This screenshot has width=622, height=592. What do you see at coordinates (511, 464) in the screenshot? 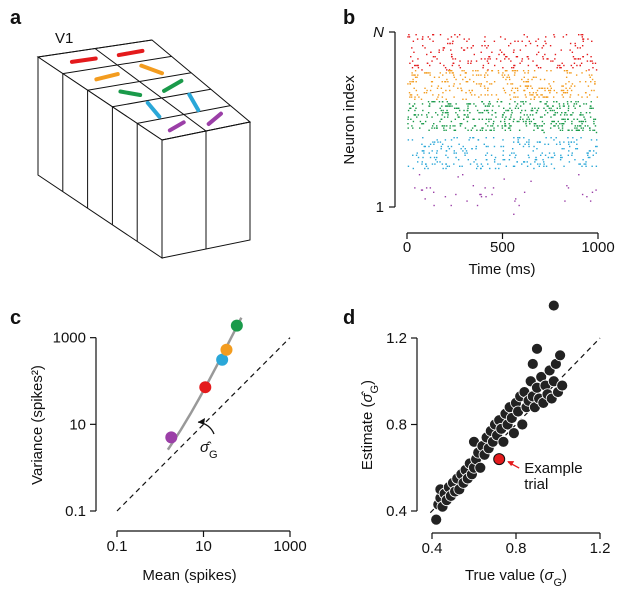
I see `arrow-head` at bounding box center [511, 464].